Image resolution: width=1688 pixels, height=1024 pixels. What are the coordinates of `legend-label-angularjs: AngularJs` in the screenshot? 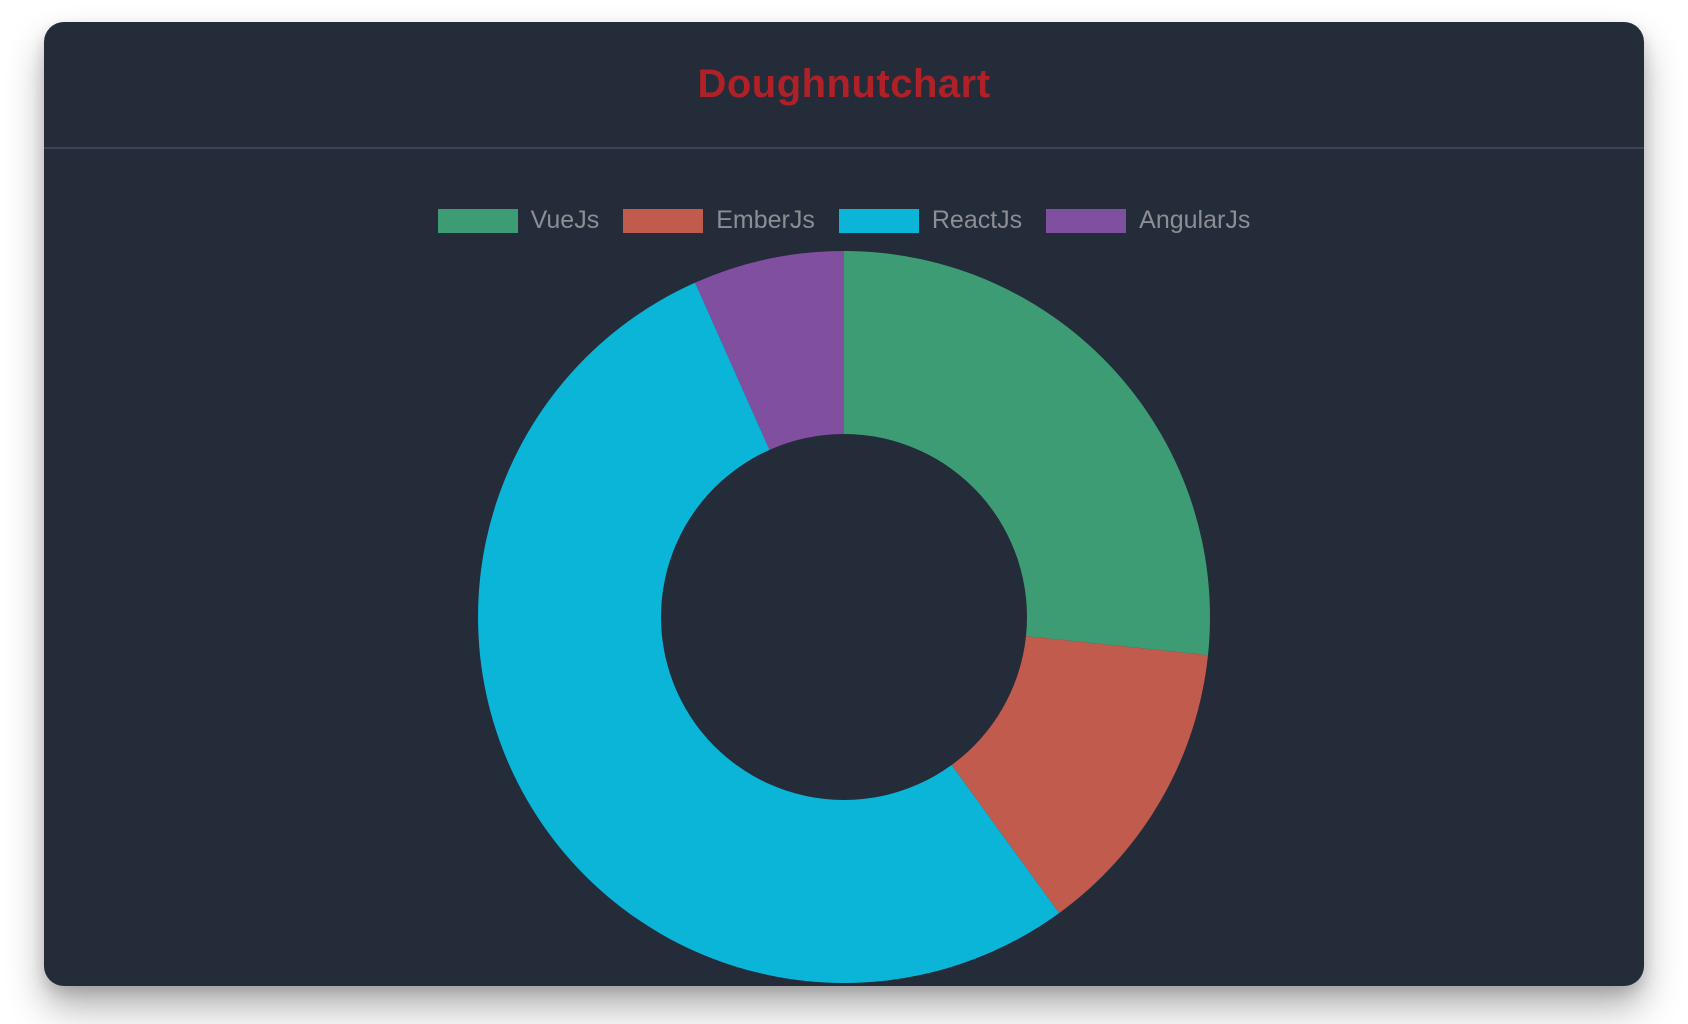 It's located at (1195, 220).